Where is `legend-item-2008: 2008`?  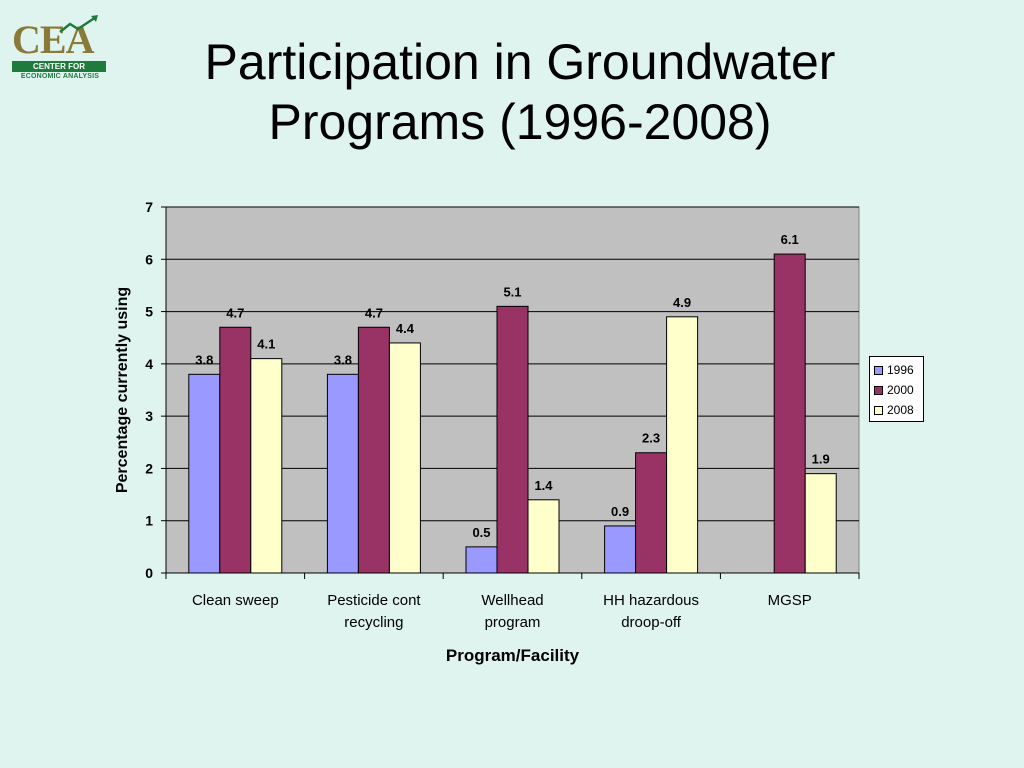
legend-item-2008: 2008 is located at coordinates (896, 410).